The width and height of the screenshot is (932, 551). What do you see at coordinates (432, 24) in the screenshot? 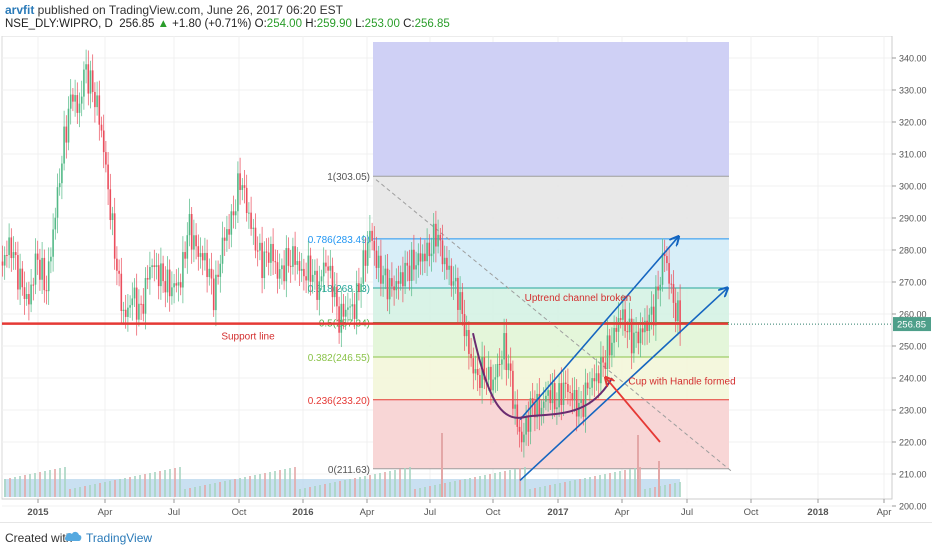
I see `close-value: 256.85` at bounding box center [432, 24].